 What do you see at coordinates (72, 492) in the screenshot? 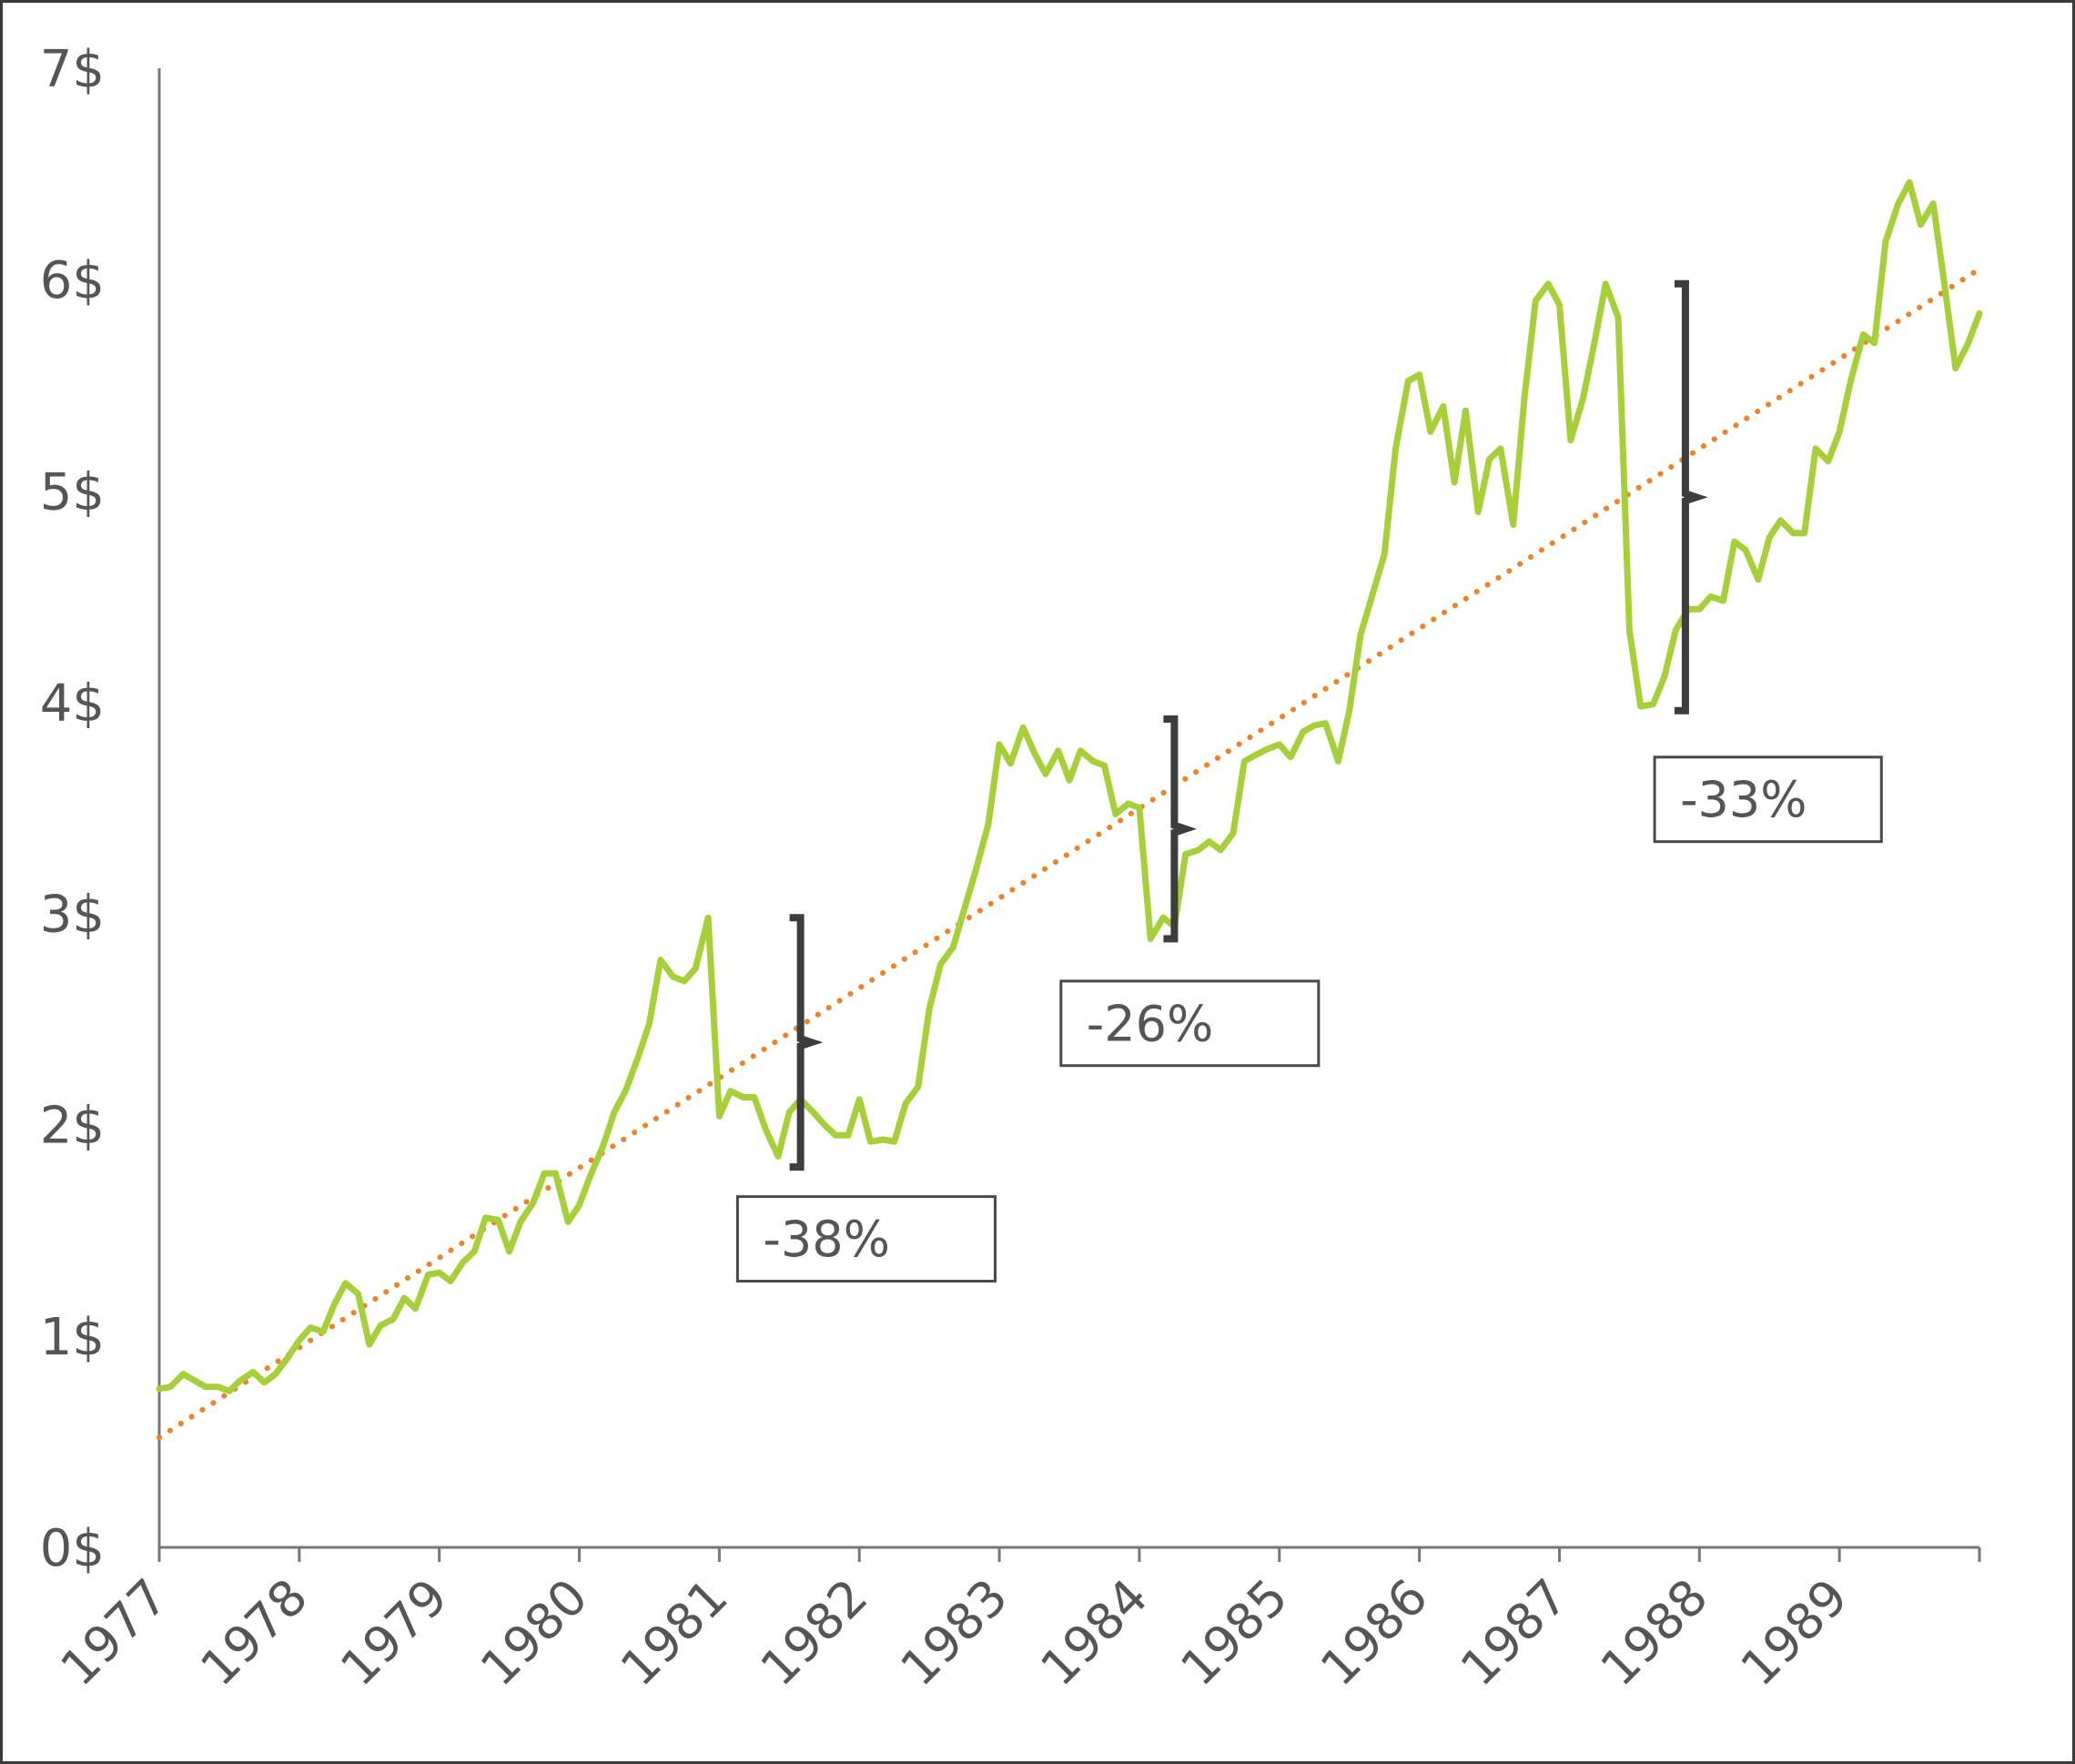
I see `y-tick-label: 5$` at bounding box center [72, 492].